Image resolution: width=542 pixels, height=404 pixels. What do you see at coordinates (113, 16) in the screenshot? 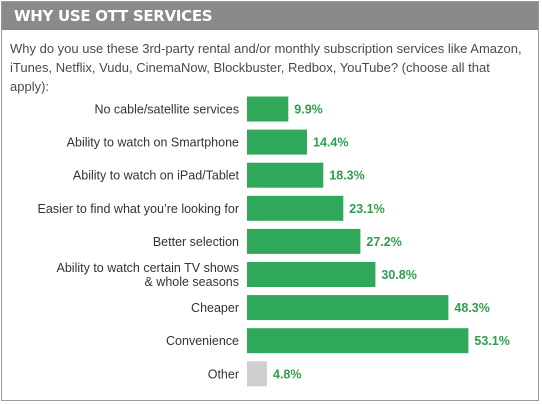
I see `chart-title: WHY USE OTT SERVICES` at bounding box center [113, 16].